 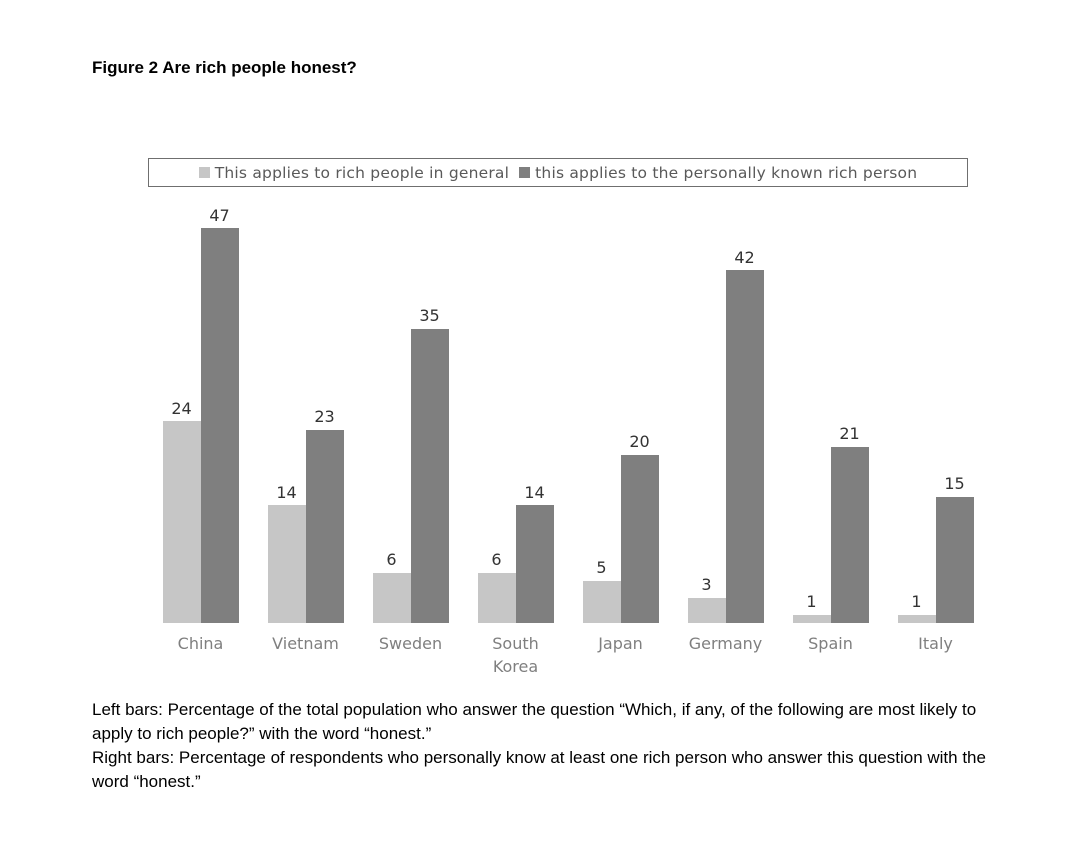 I want to click on bar-personally-known-vietnam, so click(x=324, y=526).